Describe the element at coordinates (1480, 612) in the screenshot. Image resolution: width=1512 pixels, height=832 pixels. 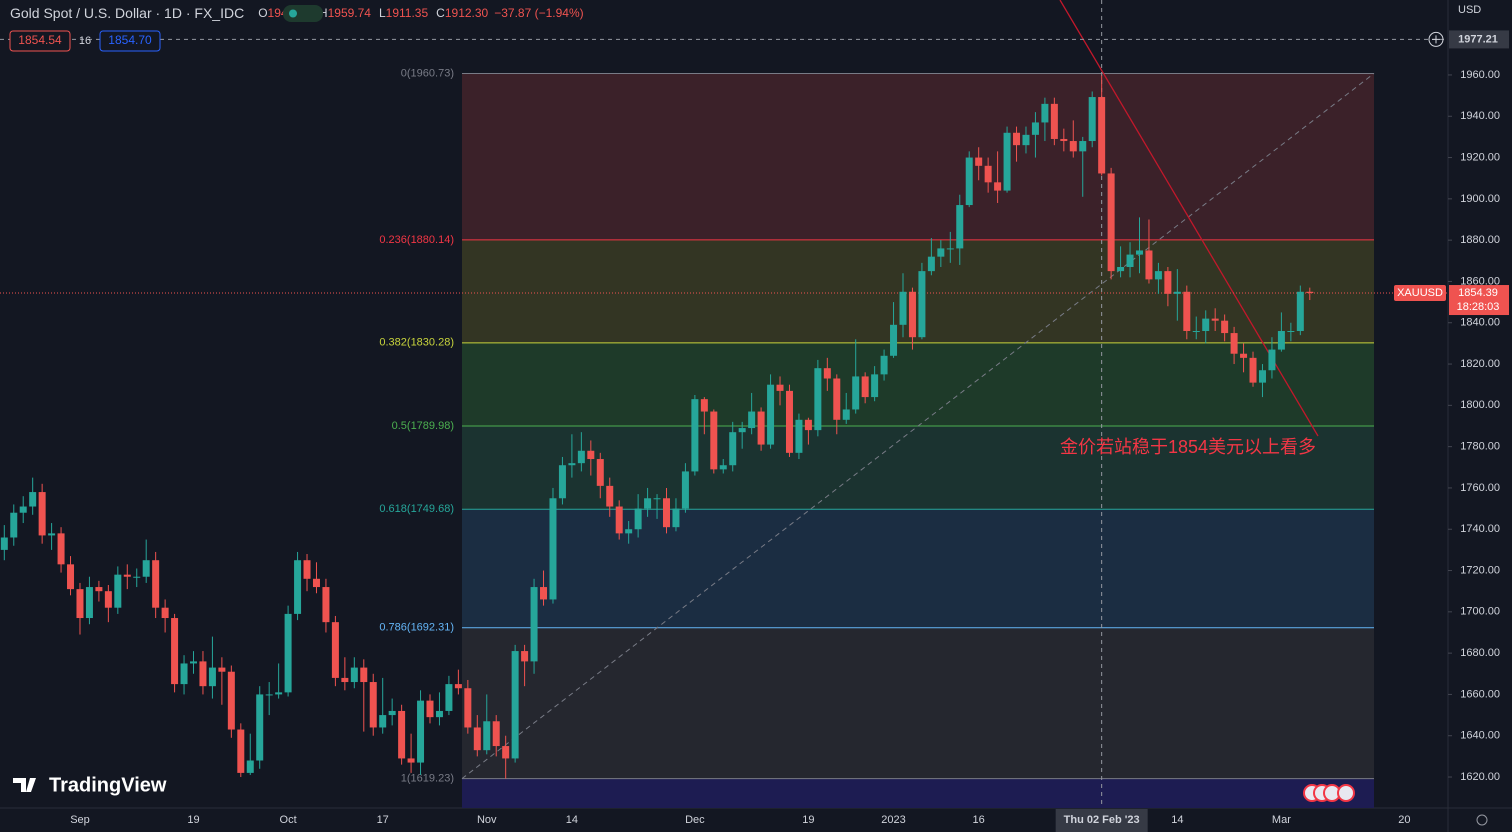
I see `y-tick-label: 1700.00` at that location.